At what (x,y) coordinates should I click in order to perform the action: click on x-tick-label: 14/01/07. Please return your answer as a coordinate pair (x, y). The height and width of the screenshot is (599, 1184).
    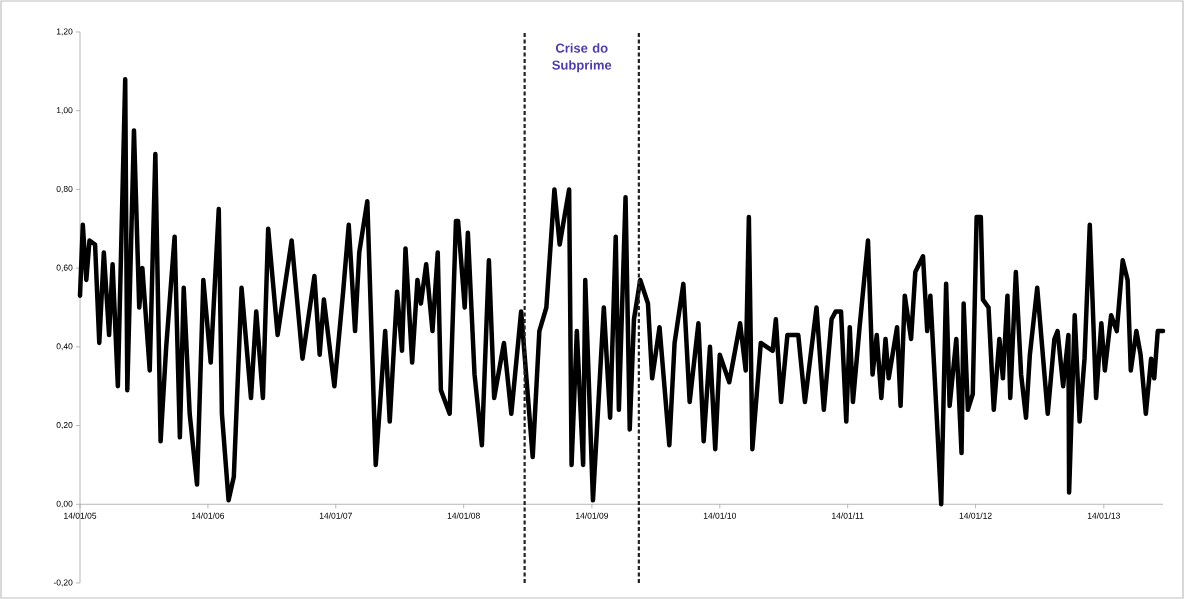
    Looking at the image, I should click on (335, 515).